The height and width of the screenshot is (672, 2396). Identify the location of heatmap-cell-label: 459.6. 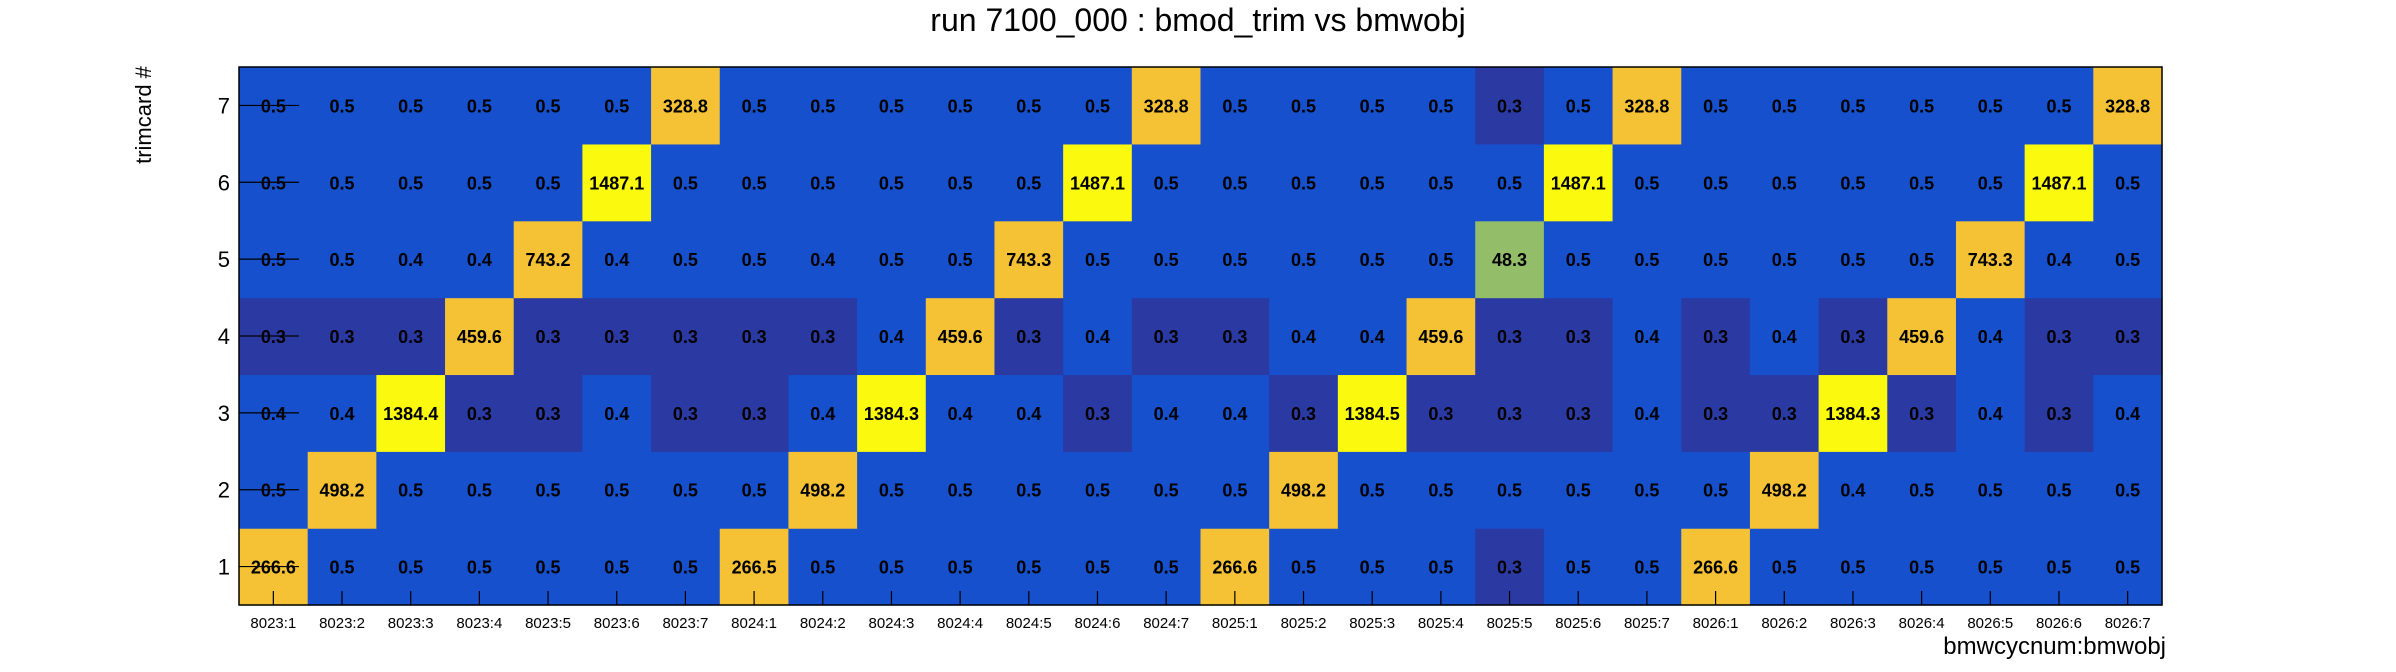
(960, 337).